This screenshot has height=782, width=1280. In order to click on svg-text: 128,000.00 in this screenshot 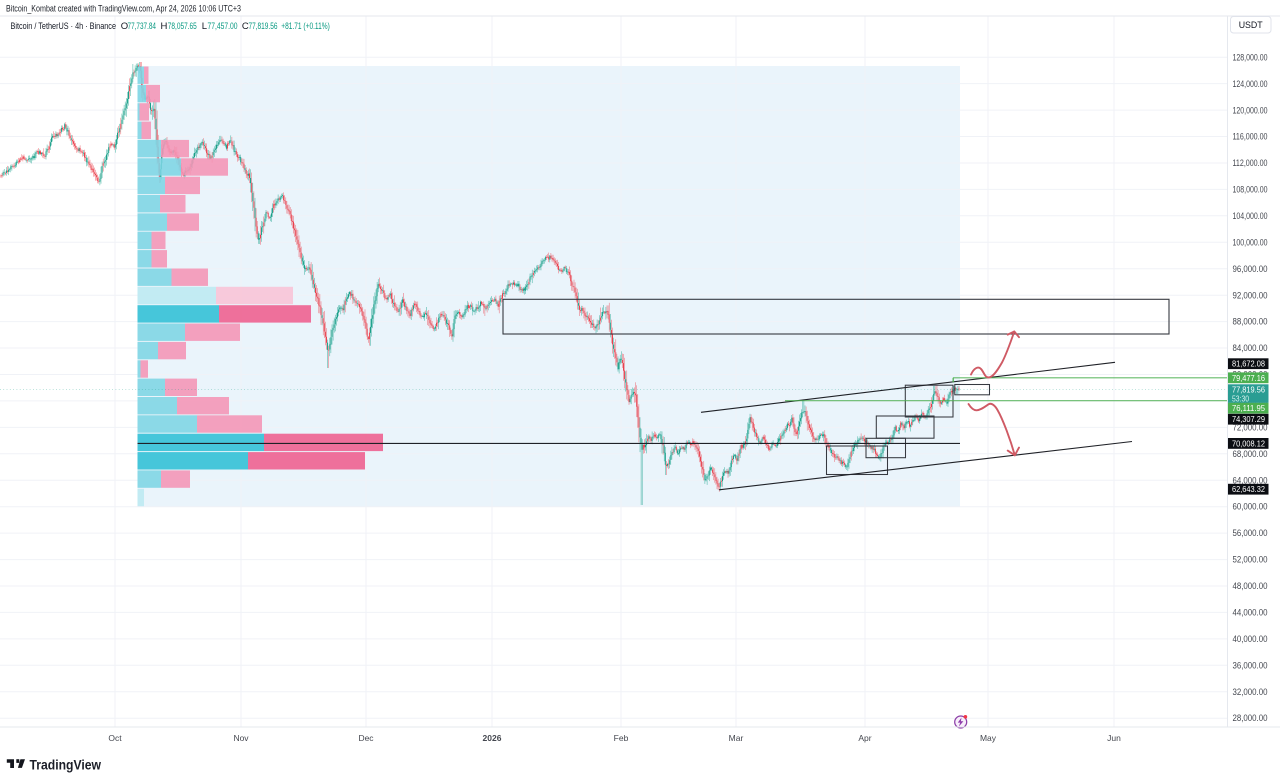, I will do `click(1250, 57)`.